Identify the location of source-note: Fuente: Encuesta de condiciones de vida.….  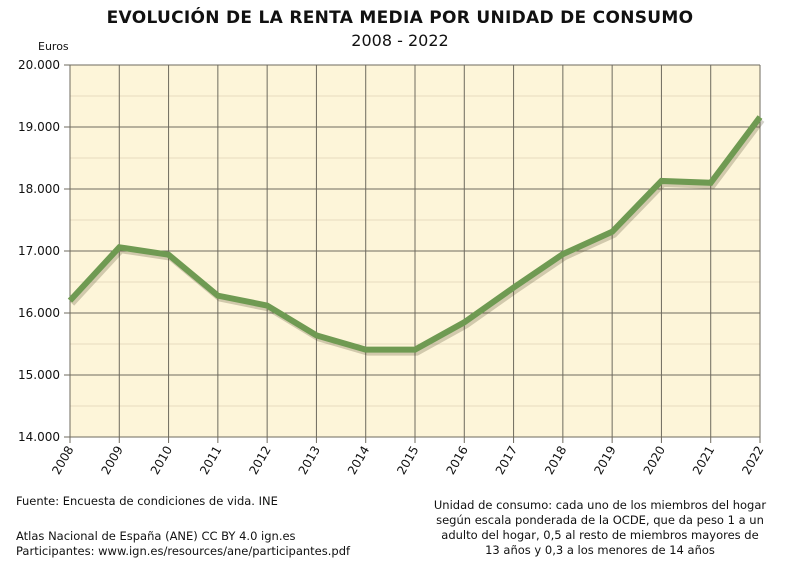
(147, 501).